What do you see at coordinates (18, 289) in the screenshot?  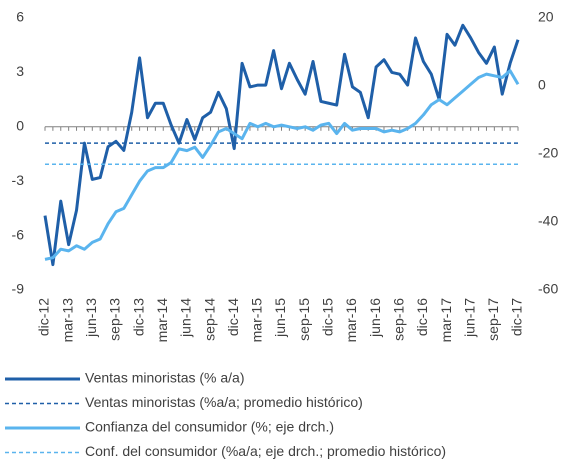 I see `y-tick-label: -9` at bounding box center [18, 289].